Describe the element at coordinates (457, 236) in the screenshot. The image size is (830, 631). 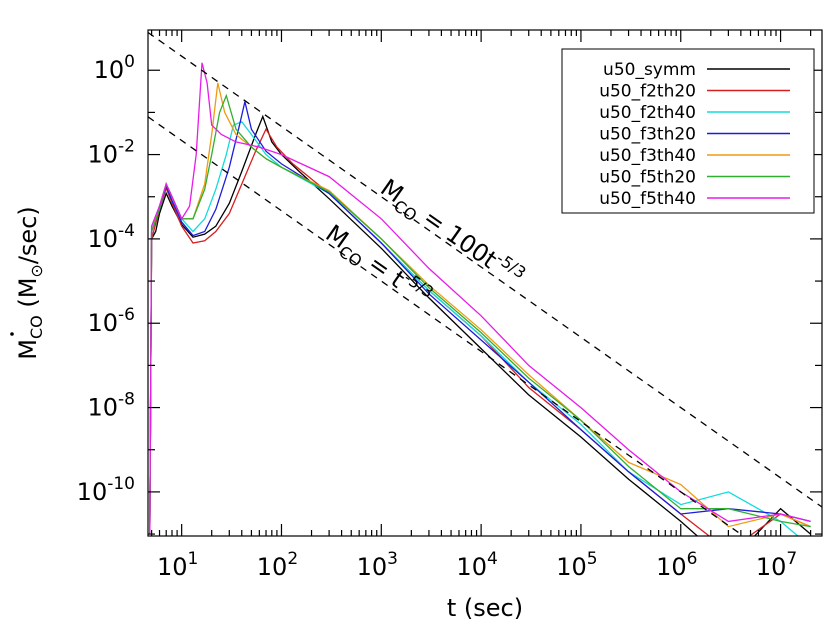
I see `reference-label-1-eq: = 100t` at that location.